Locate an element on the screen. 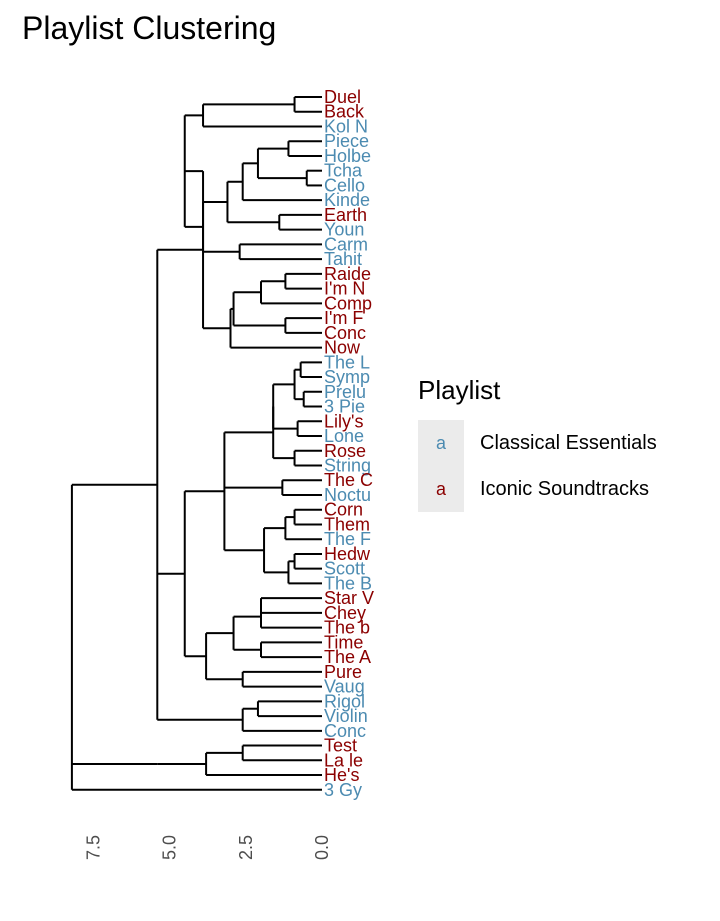  leaf-label-12: Raide is located at coordinates (347, 274).